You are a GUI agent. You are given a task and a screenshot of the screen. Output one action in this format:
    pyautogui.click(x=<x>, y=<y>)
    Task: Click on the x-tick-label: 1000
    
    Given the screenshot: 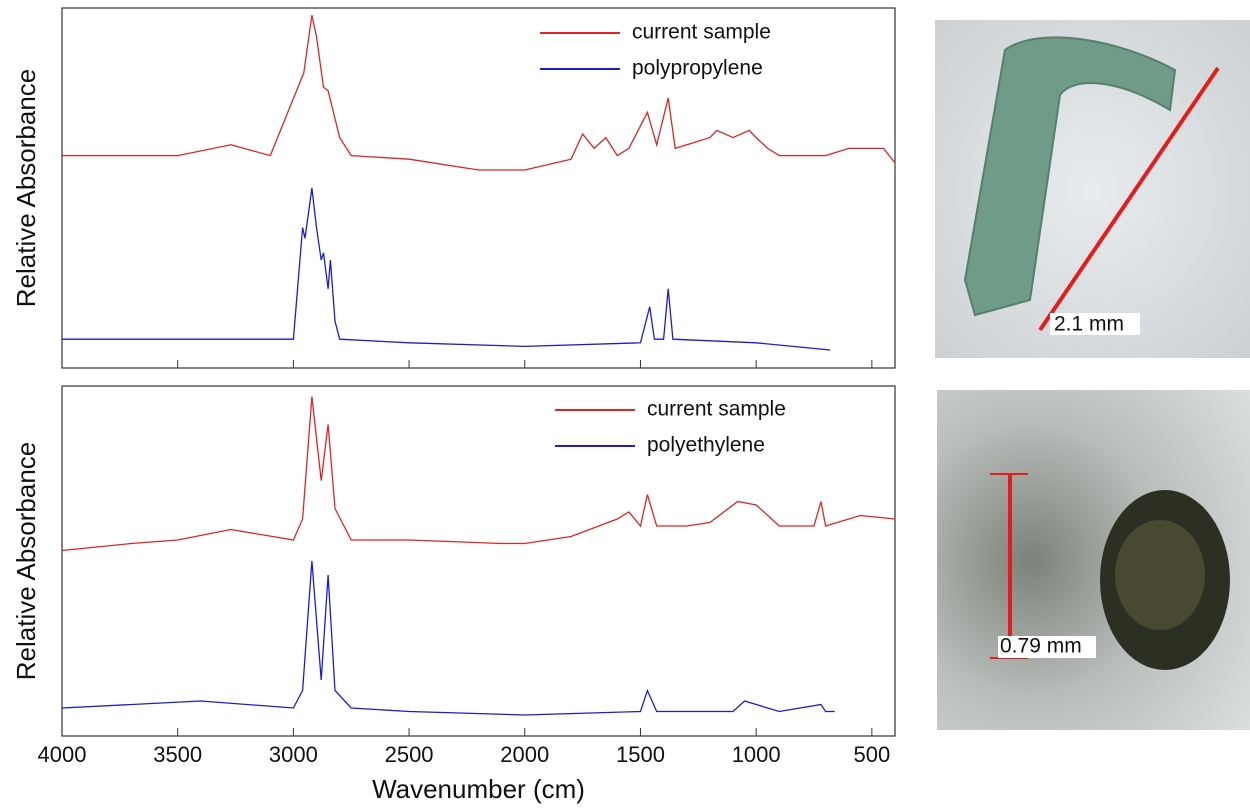 What is the action you would take?
    pyautogui.click(x=756, y=754)
    